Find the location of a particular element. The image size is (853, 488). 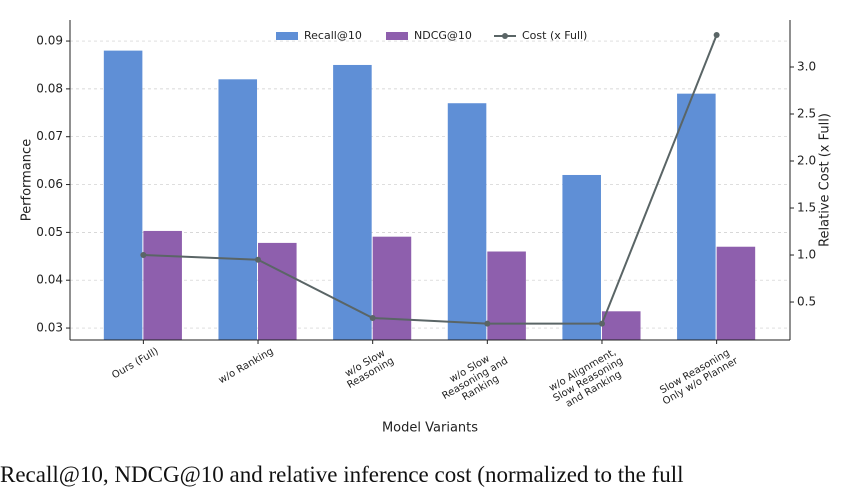

y2-tick-label: 0.5 is located at coordinates (806, 302).